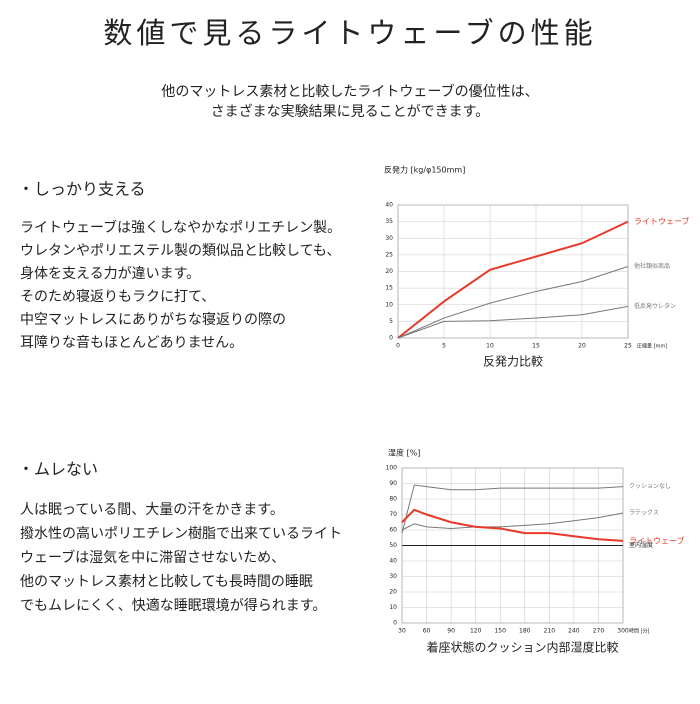  What do you see at coordinates (427, 631) in the screenshot?
I see `x-tick-label: 60` at bounding box center [427, 631].